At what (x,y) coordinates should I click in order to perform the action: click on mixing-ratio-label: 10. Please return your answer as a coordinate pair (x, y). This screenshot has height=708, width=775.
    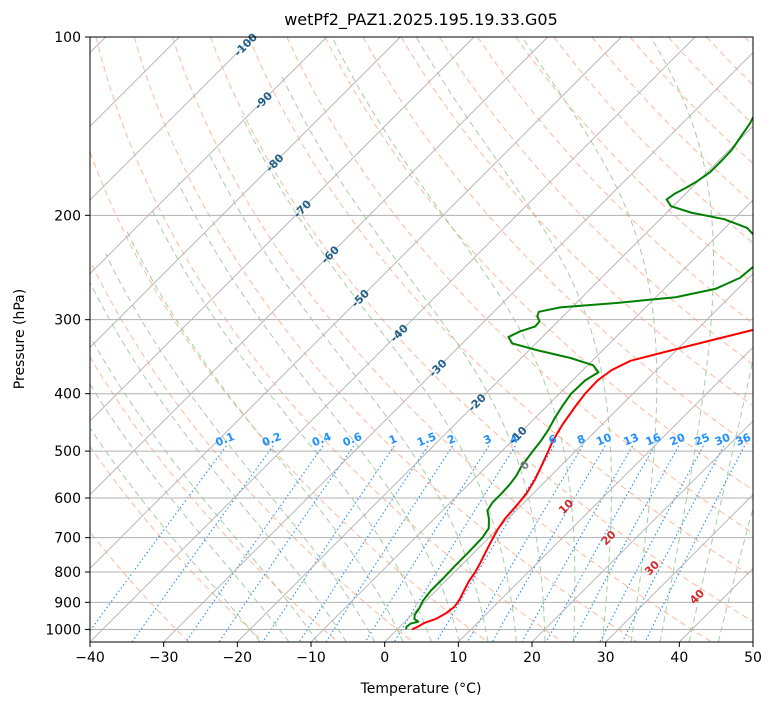
    Looking at the image, I should click on (603, 440).